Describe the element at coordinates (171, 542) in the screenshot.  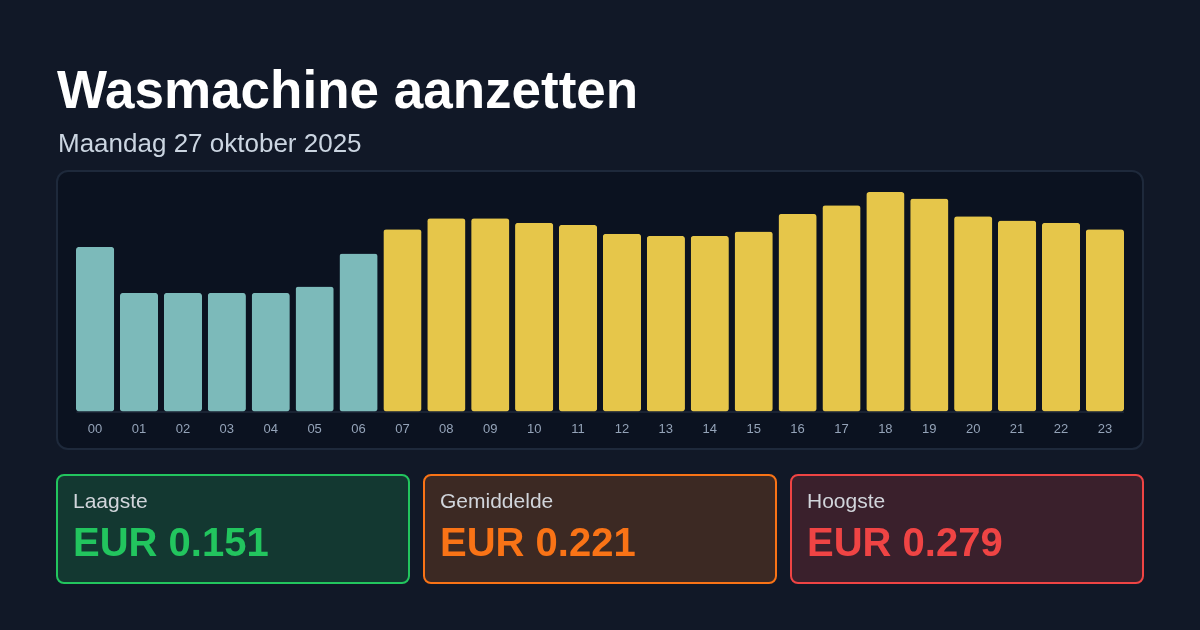
I see `text: EUR 0.151` at that location.